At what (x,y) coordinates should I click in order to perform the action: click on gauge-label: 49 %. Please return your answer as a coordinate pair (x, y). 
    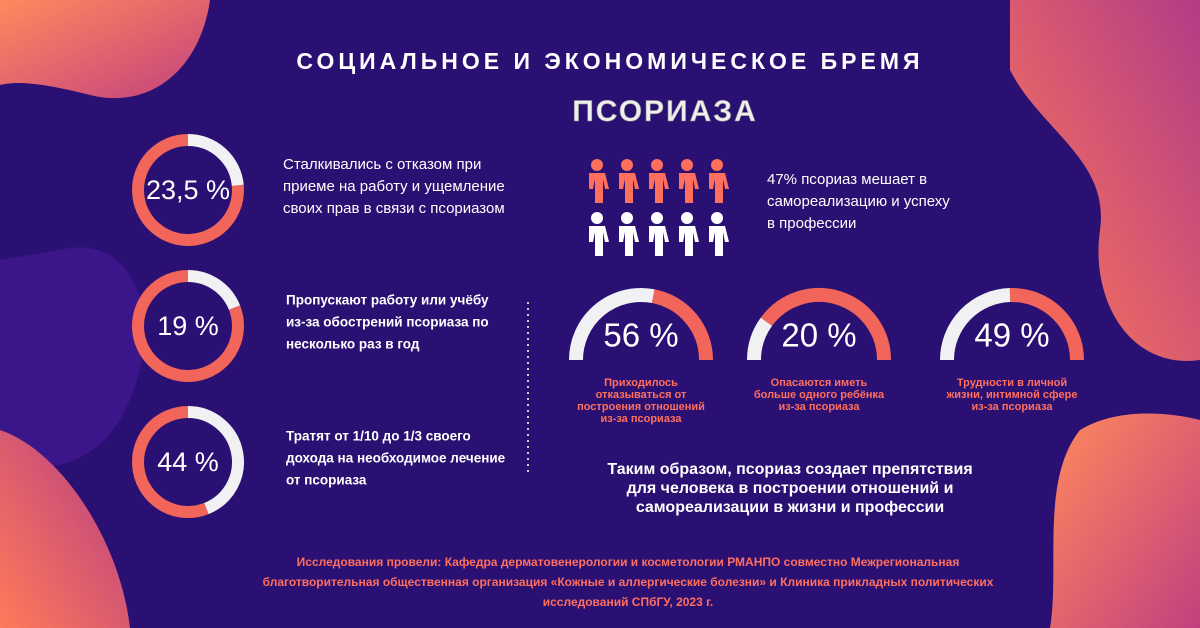
    Looking at the image, I should click on (1011, 335).